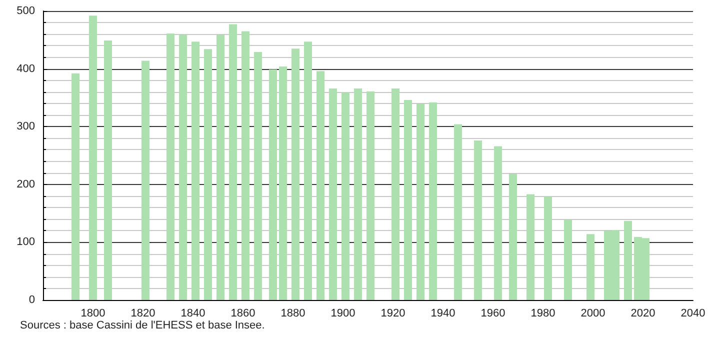 This screenshot has width=710, height=340. What do you see at coordinates (543, 314) in the screenshot?
I see `x-tick-label: 1980` at bounding box center [543, 314].